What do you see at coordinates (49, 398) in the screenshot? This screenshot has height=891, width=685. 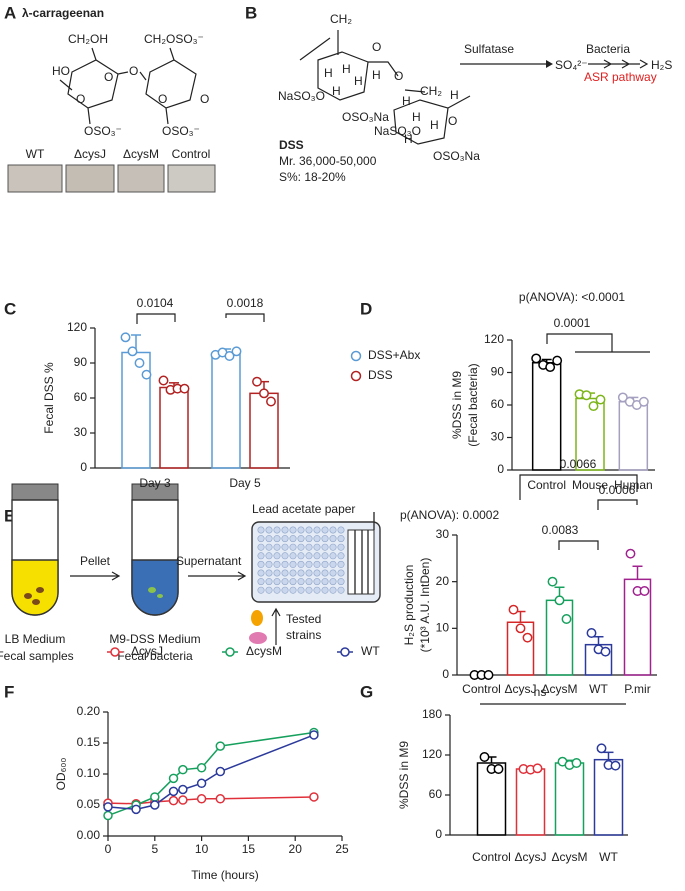 I see `y-axis-label: Fecal DSS %` at bounding box center [49, 398].